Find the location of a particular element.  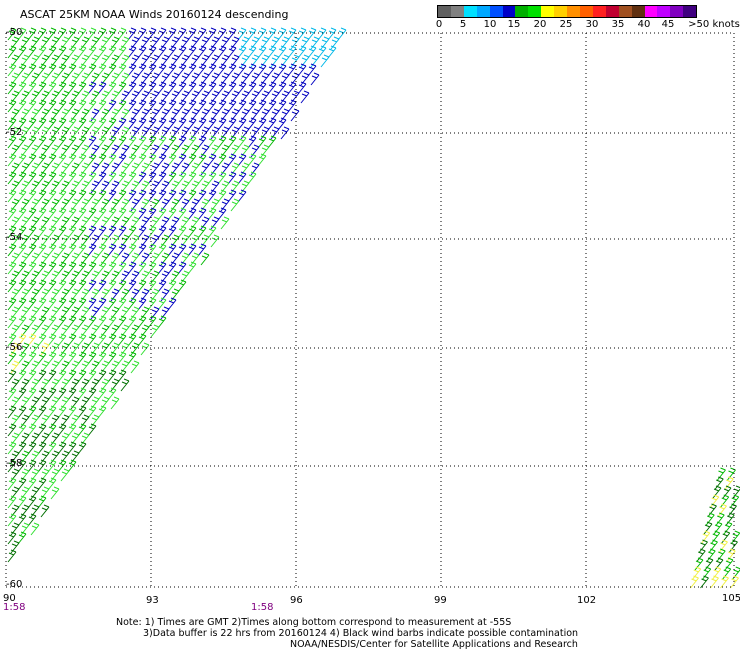

lon-label: 96 is located at coordinates (296, 600).